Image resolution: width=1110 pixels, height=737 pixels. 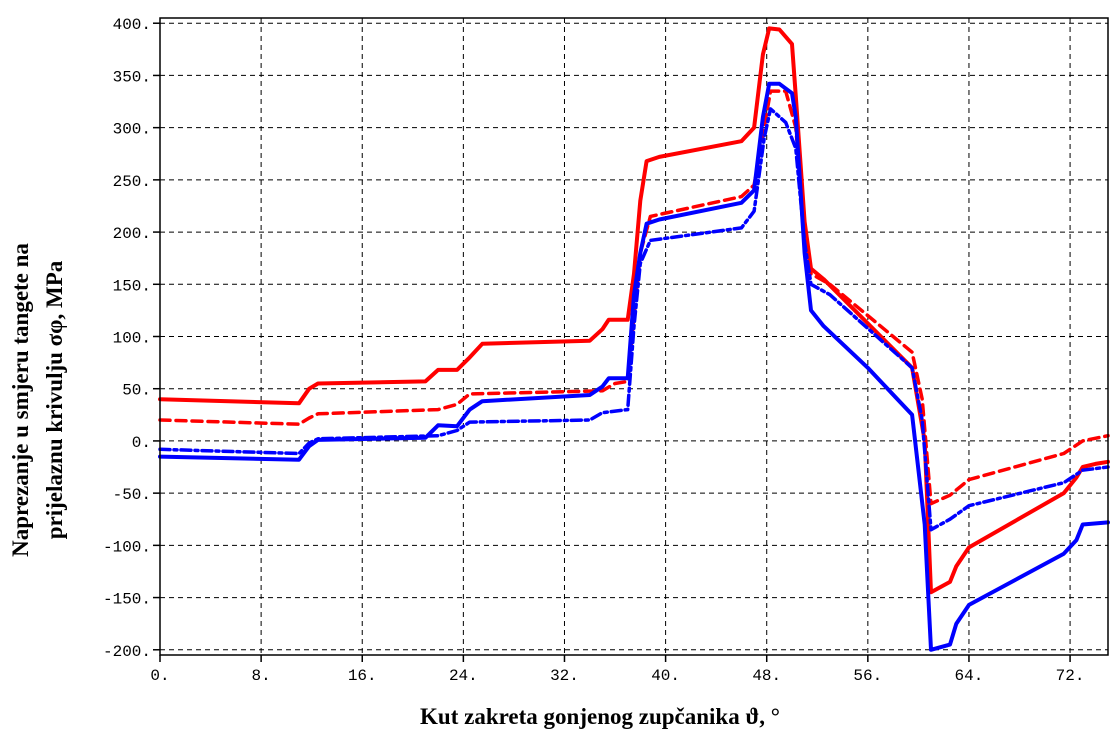 I want to click on x-axis-title: Kut zakreta gonjenog zupčanika ϑ, °, so click(x=600, y=716).